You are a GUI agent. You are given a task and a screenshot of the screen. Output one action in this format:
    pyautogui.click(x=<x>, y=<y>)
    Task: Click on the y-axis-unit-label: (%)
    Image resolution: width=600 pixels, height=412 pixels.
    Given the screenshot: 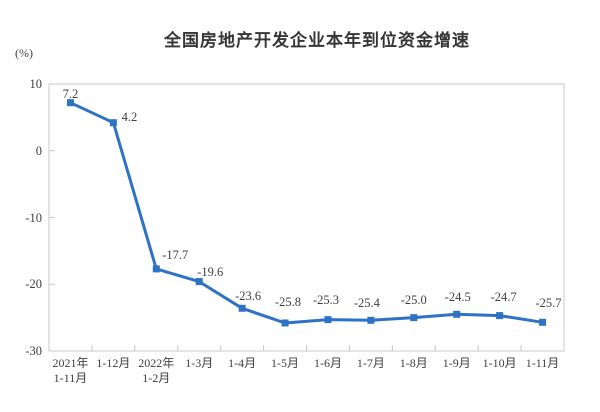 What is the action you would take?
    pyautogui.click(x=24, y=53)
    